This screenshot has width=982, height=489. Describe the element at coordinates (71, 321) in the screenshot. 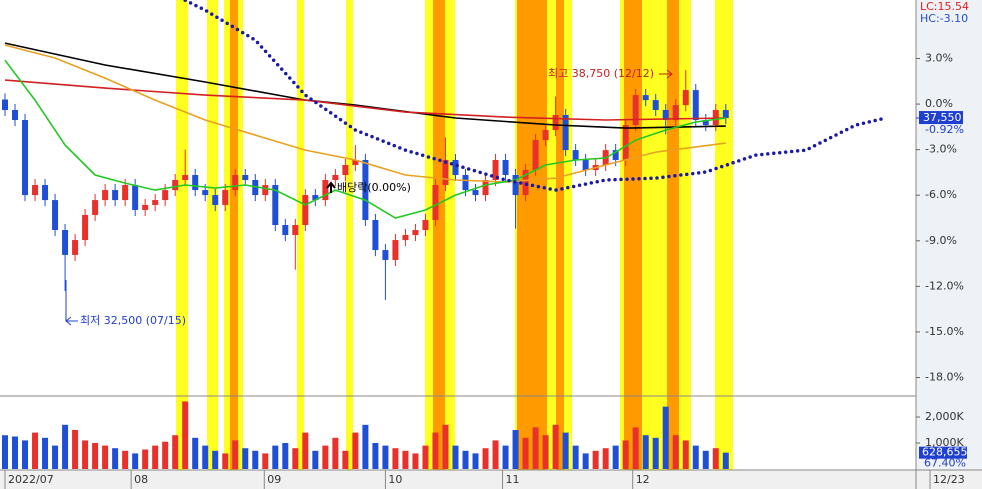

I see `arrow` at that location.